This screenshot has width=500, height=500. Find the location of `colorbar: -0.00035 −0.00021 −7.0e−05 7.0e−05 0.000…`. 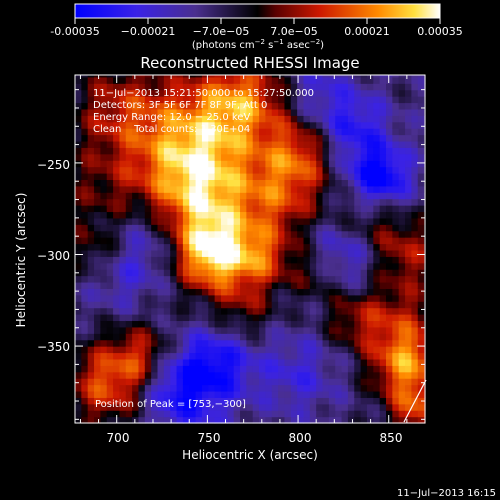

colorbar: -0.00035 −0.00021 −7.0e−05 7.0e−05 0.000… is located at coordinates (256, 27).